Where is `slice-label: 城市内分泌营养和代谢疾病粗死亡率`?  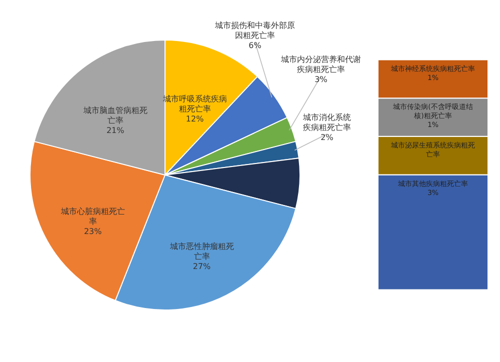 slice-label: 城市内分泌营养和代谢疾病粗死亡率 is located at coordinates (320, 64).